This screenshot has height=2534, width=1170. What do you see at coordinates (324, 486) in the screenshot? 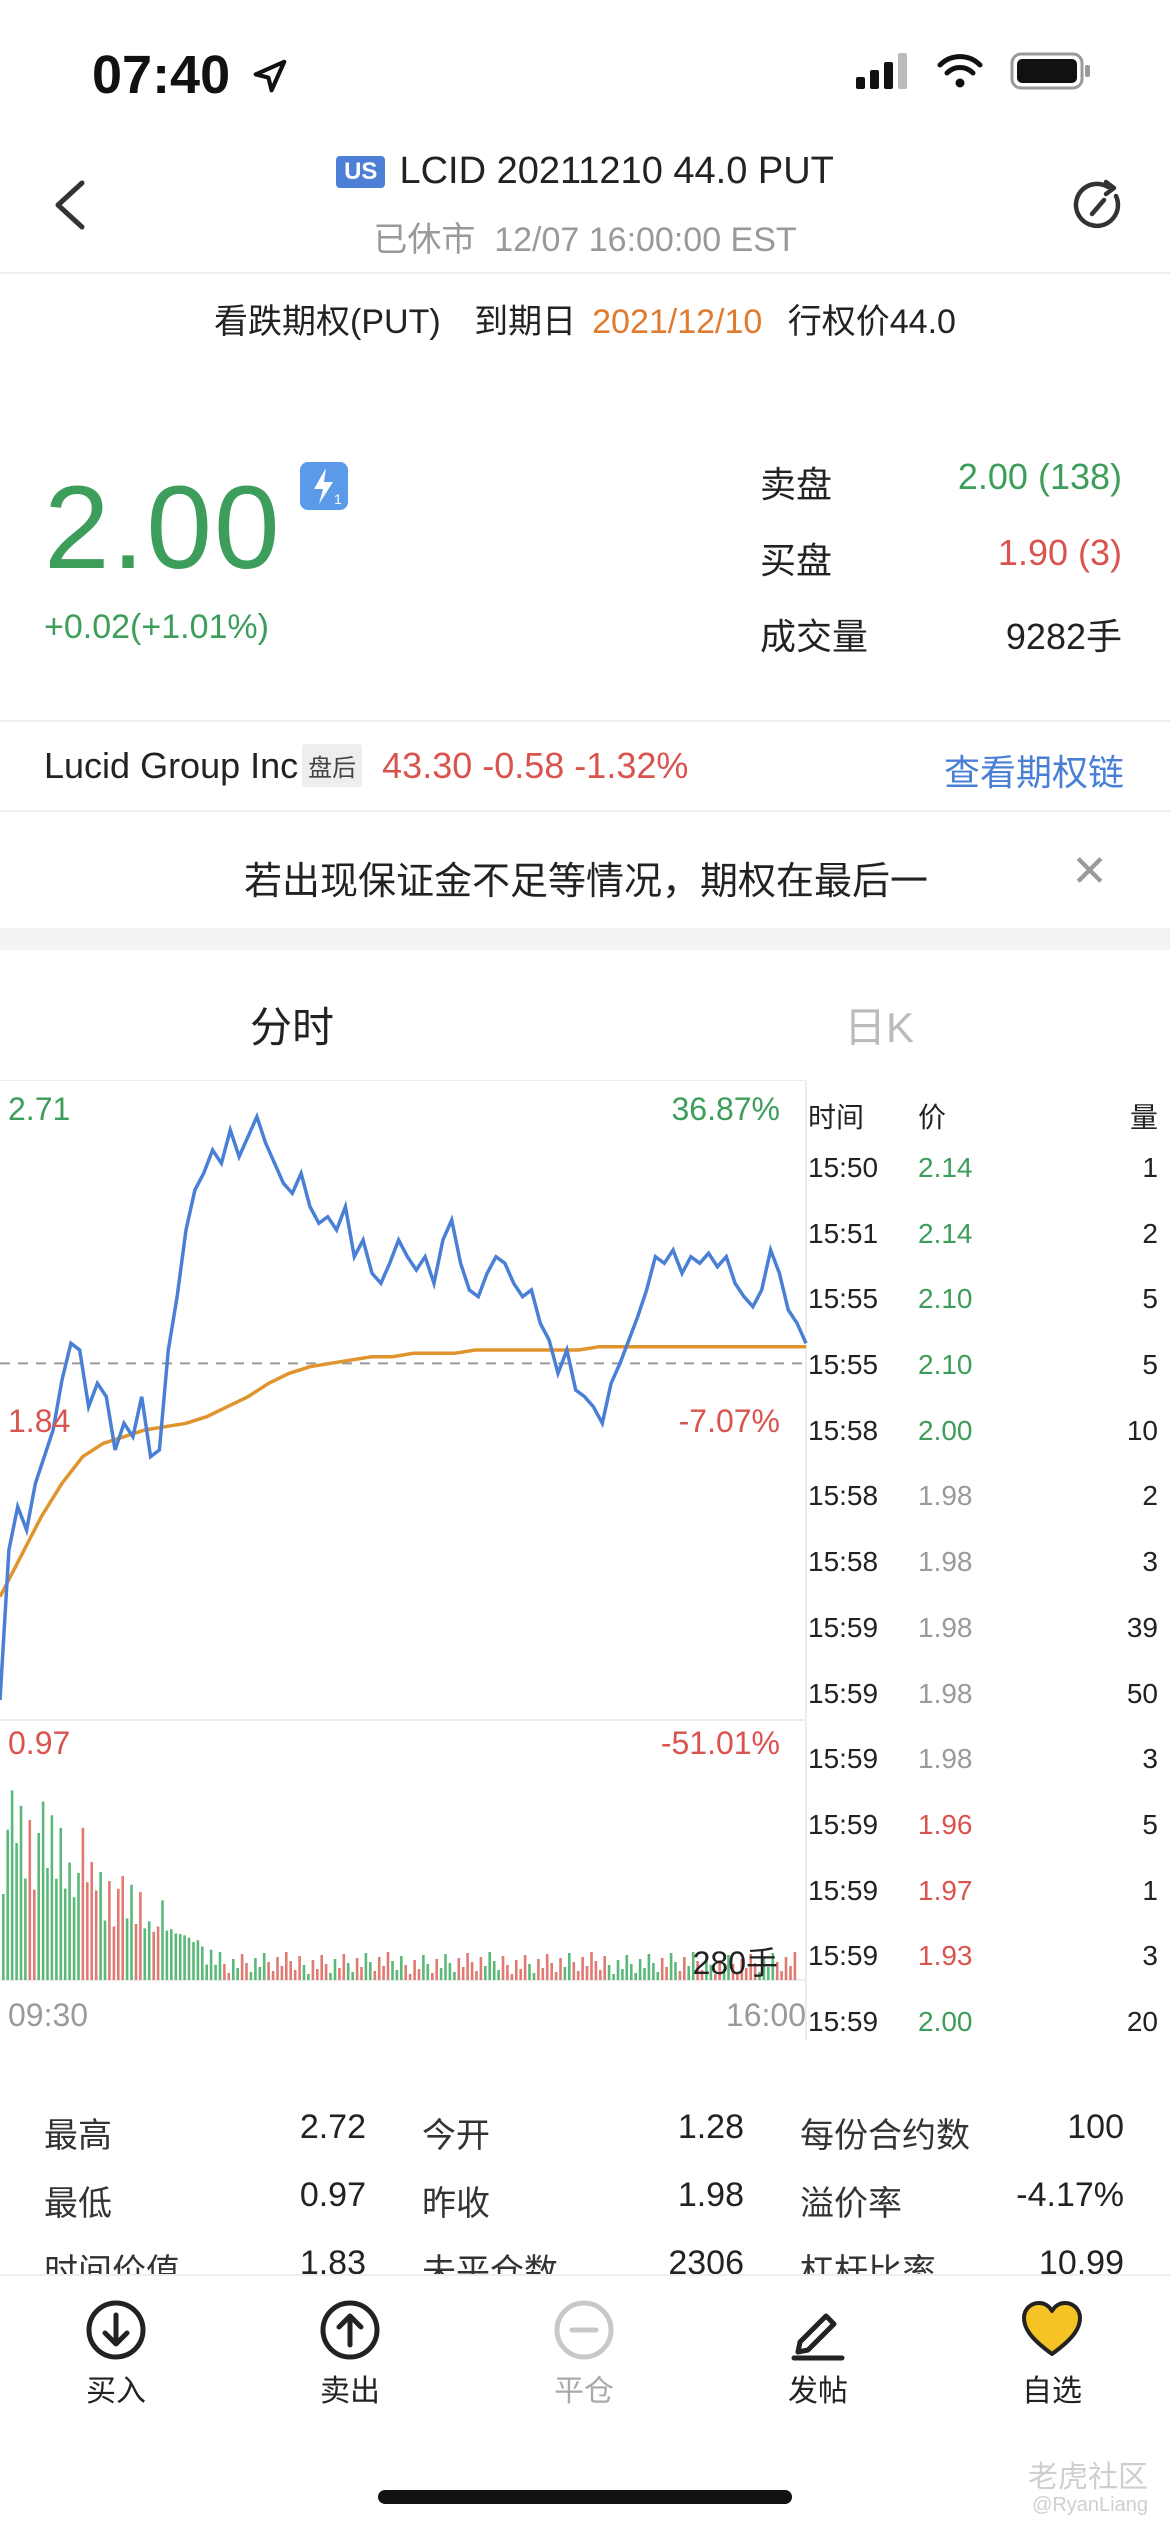
I see `lightning-icon: 1` at bounding box center [324, 486].